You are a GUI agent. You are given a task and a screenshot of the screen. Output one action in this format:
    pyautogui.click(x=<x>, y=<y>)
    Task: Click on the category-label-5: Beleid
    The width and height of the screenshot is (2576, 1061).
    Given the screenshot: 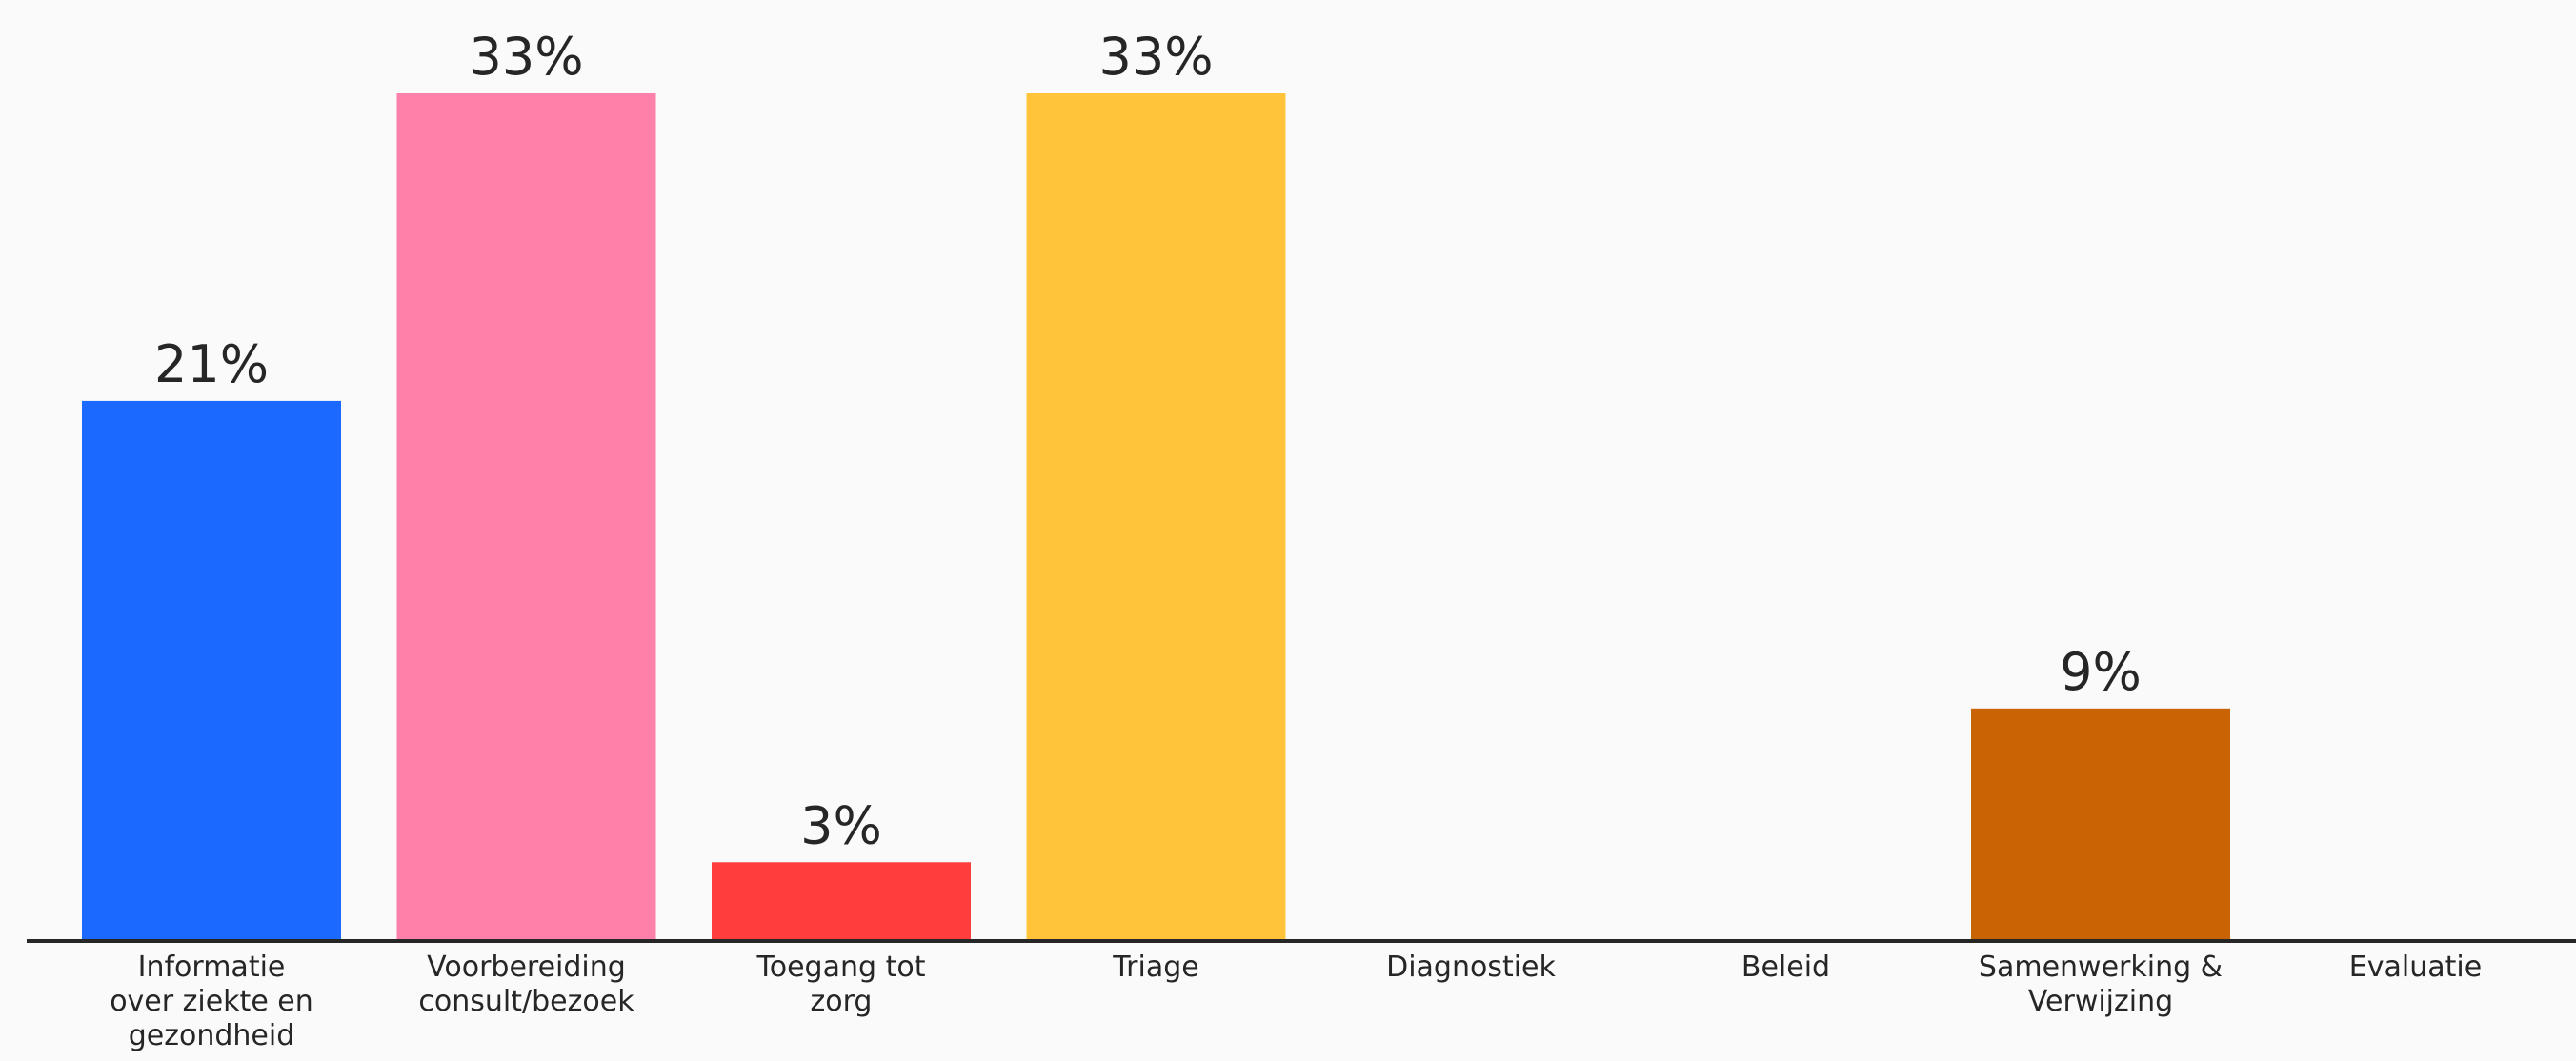 What is the action you would take?
    pyautogui.click(x=1786, y=967)
    